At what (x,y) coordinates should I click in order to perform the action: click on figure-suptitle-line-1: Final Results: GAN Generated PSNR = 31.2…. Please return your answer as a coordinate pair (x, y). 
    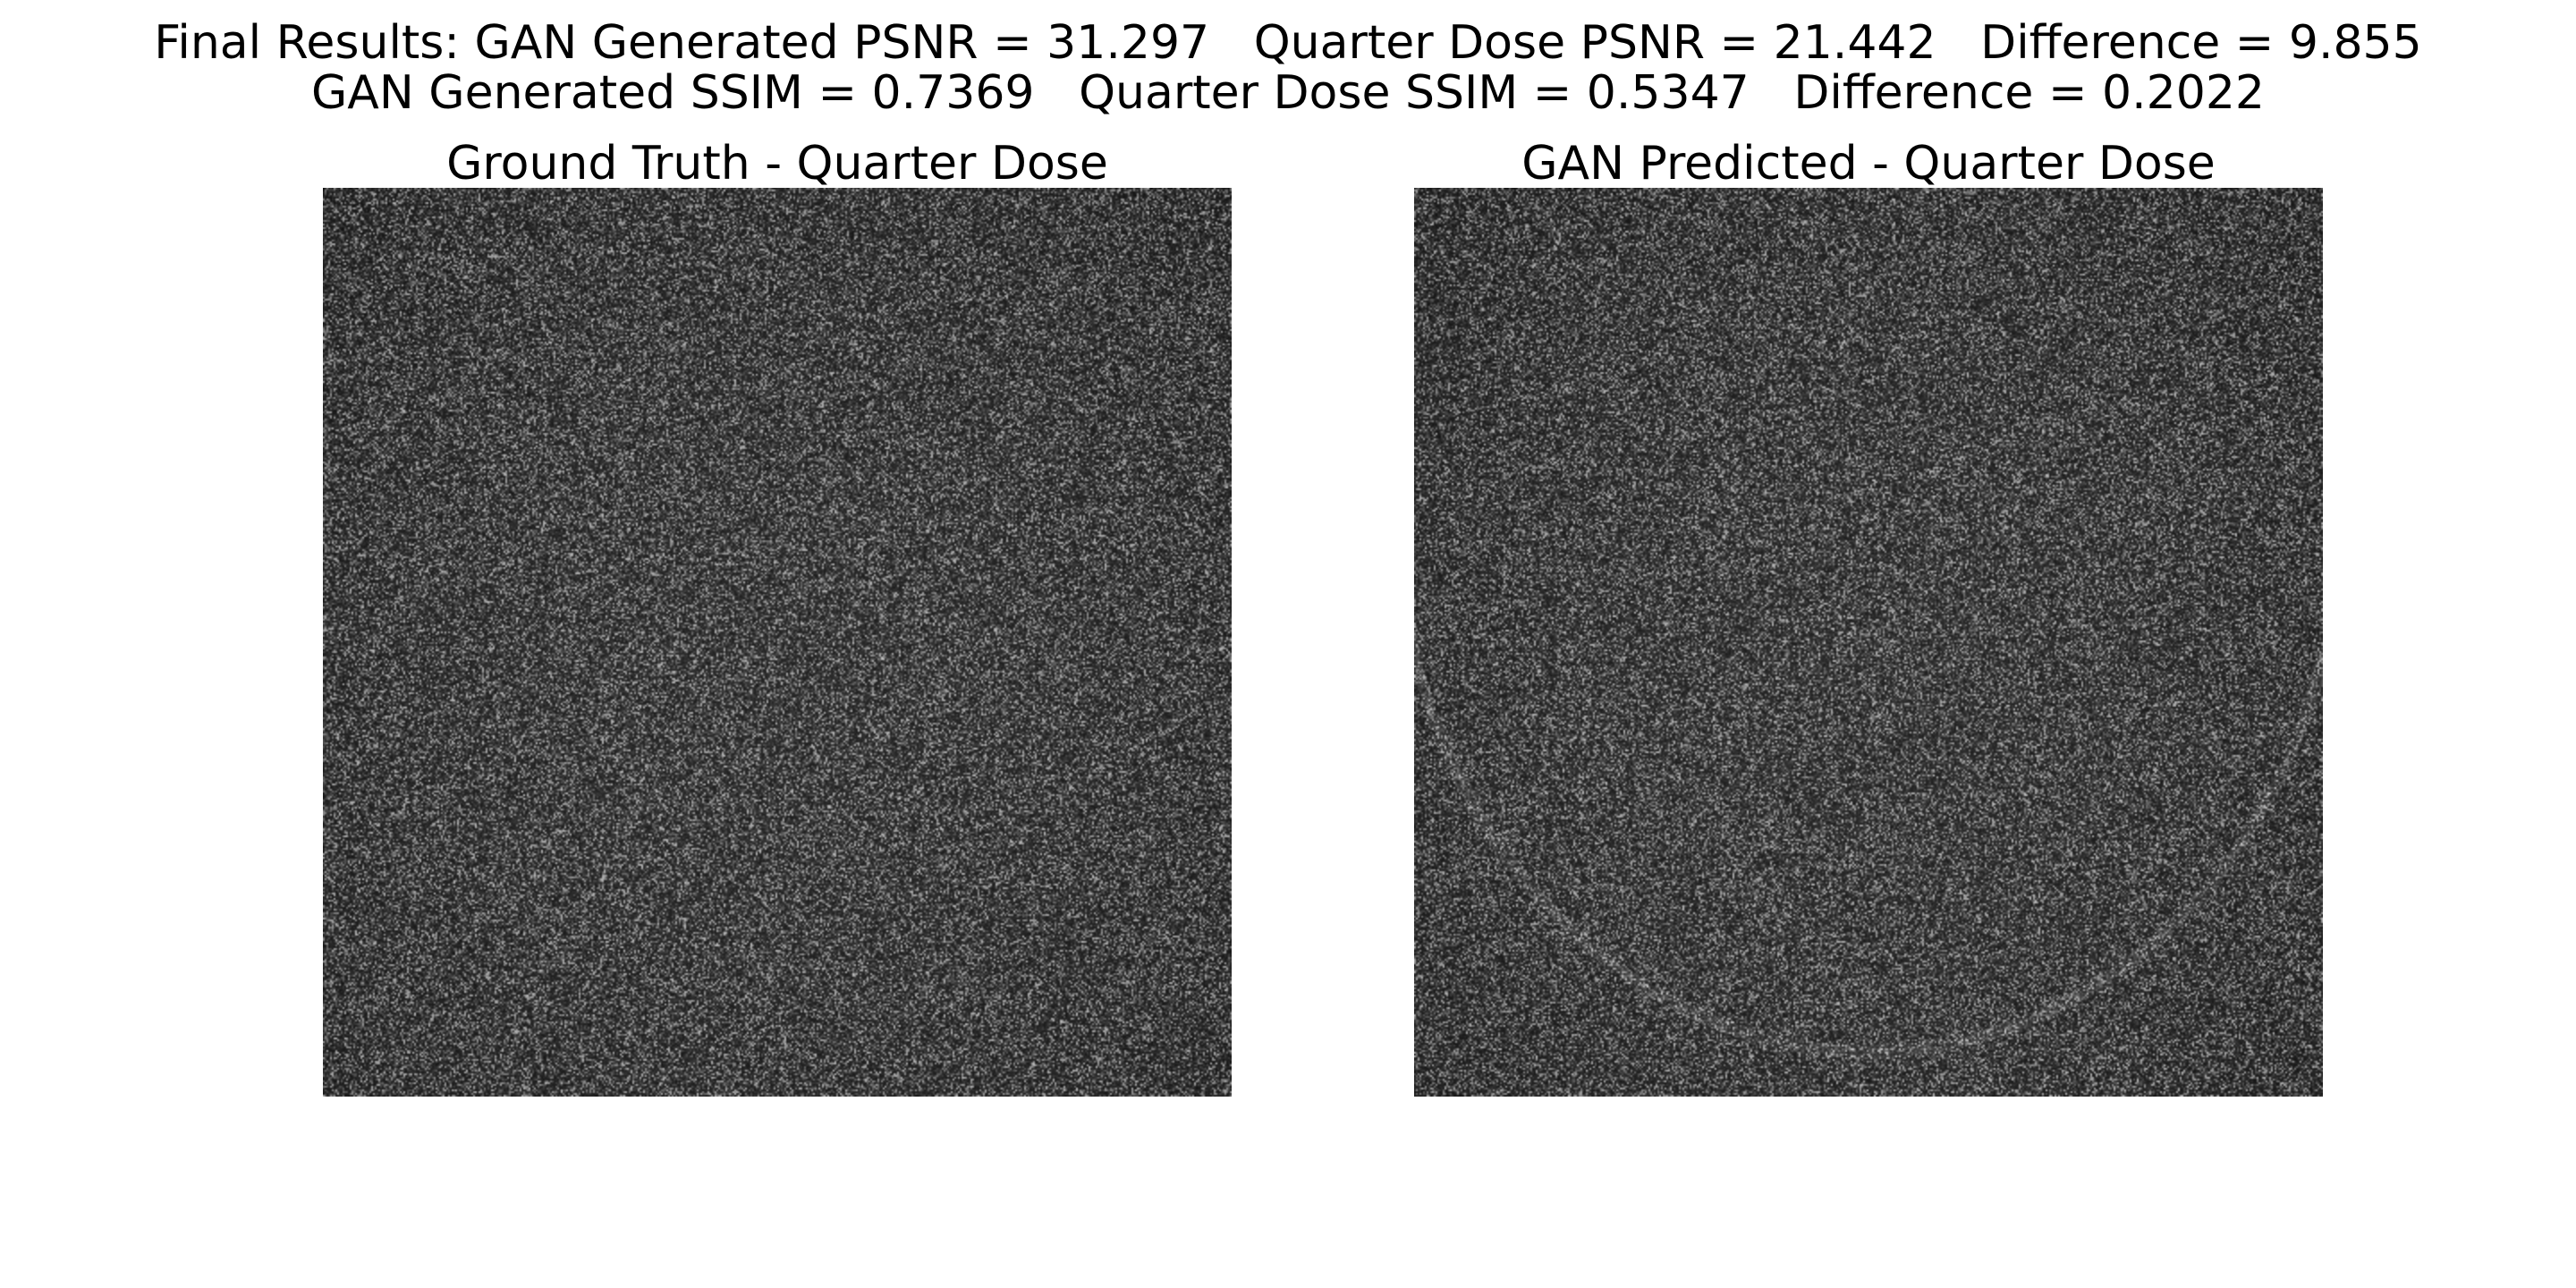
    Looking at the image, I should click on (1288, 43).